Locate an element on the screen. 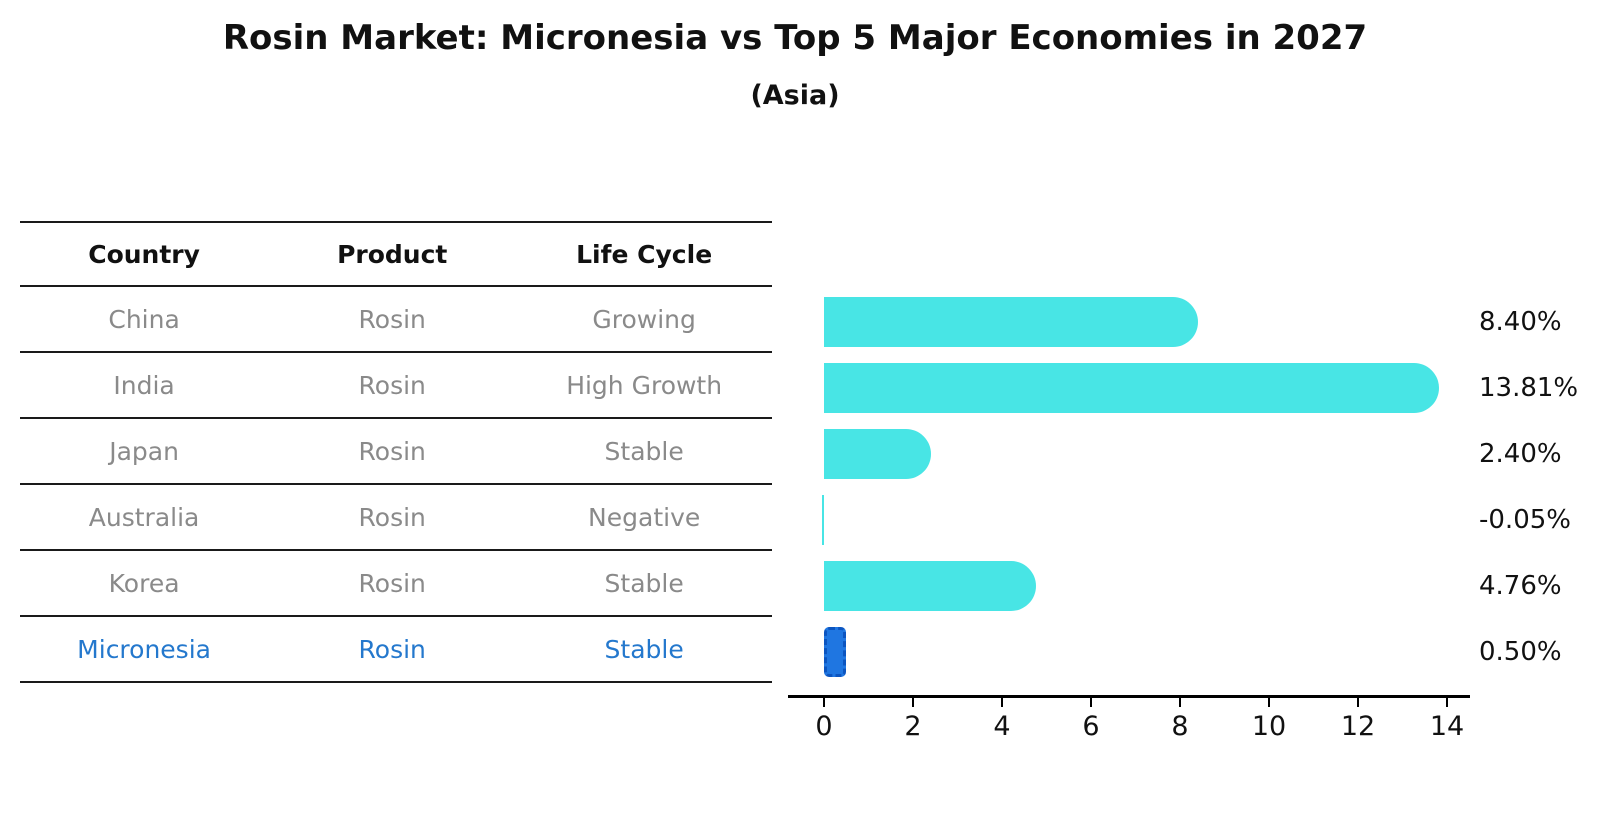 Image resolution: width=1604 pixels, height=823 pixels. table-row-micronesia: Micronesia Rosin Stable is located at coordinates (396, 650).